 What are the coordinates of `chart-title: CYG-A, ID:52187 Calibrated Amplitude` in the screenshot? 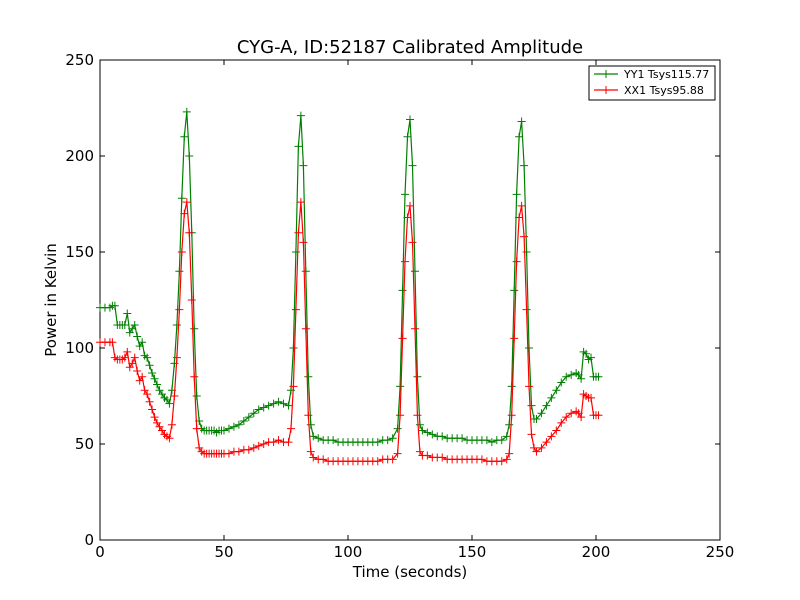 It's located at (410, 47).